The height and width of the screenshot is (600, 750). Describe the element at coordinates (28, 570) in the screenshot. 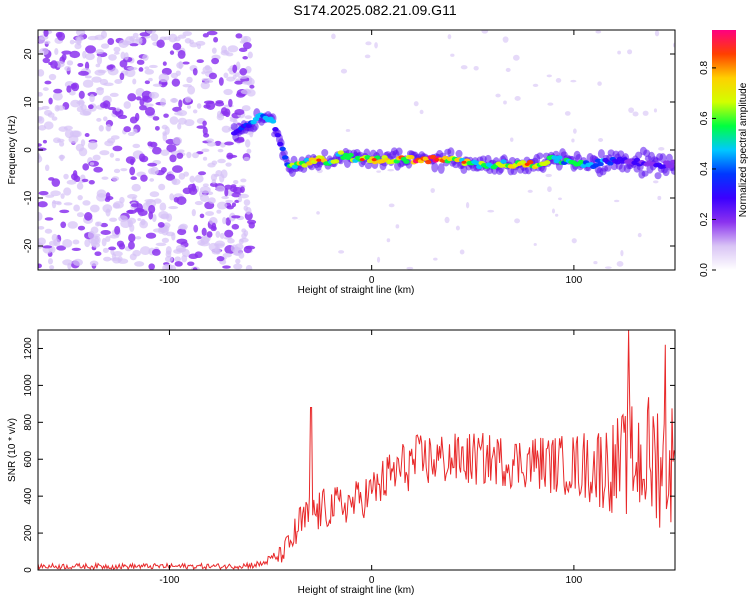

I see `y-tick-label: 0` at that location.